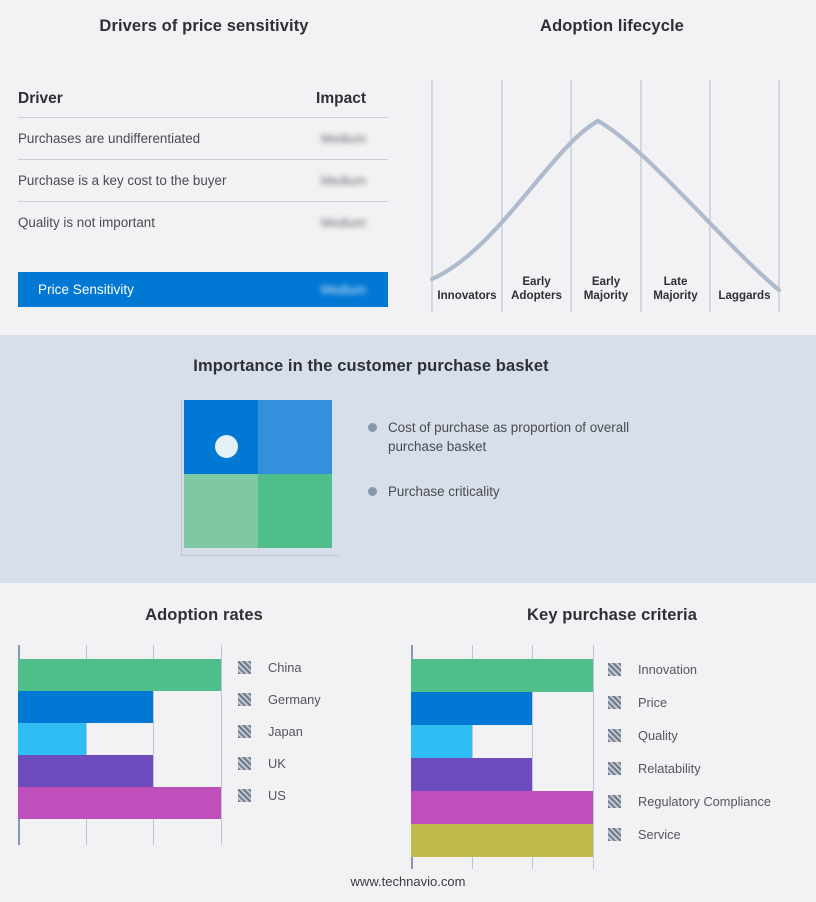  What do you see at coordinates (708, 702) in the screenshot?
I see `legend-item: Price` at bounding box center [708, 702].